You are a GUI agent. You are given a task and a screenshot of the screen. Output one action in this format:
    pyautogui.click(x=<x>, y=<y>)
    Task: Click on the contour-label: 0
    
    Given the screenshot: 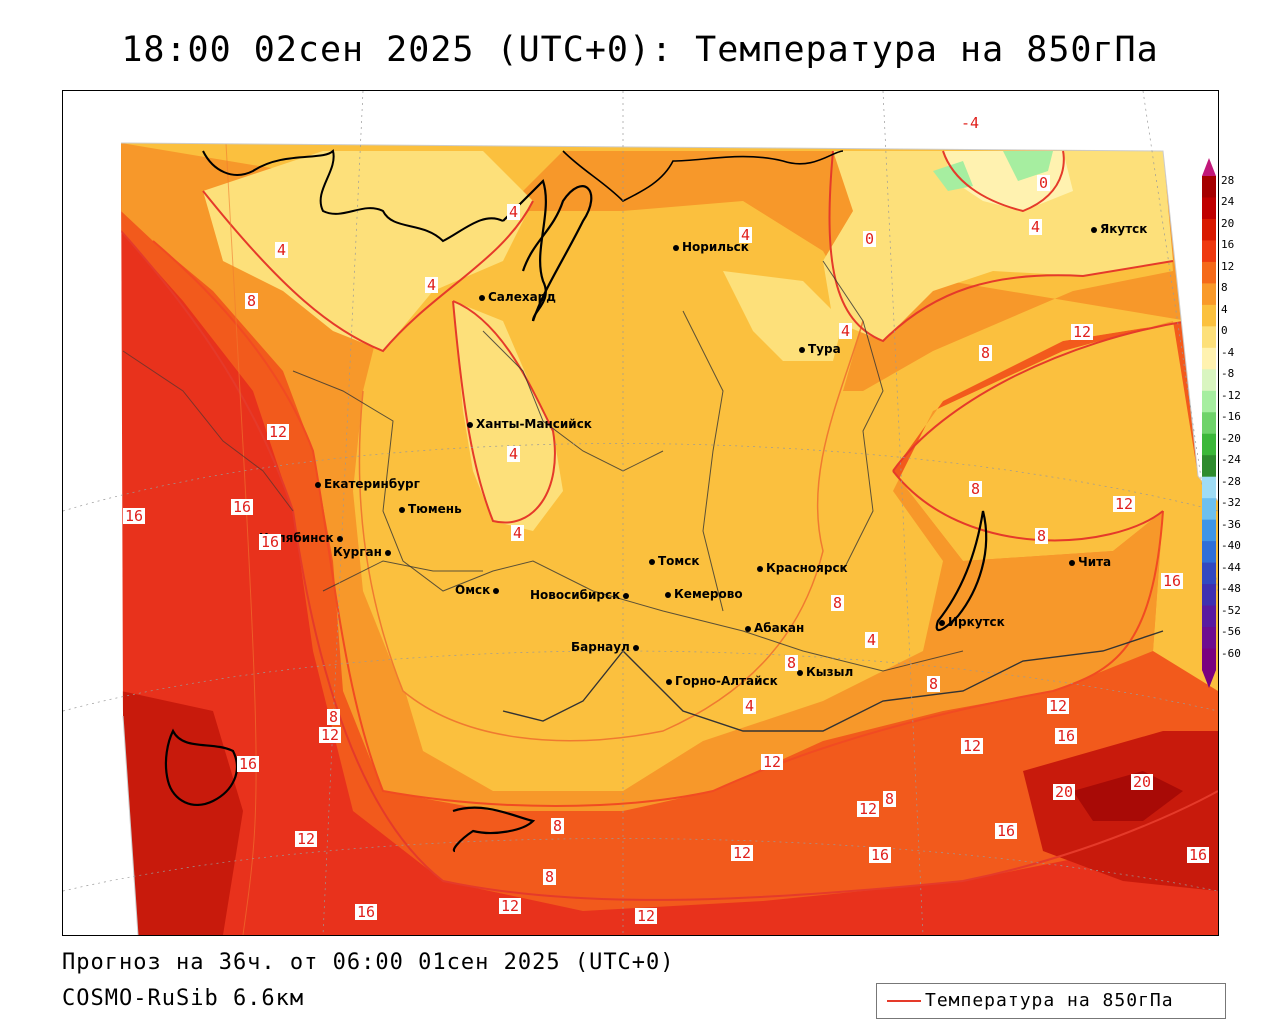 What is the action you would take?
    pyautogui.click(x=870, y=239)
    